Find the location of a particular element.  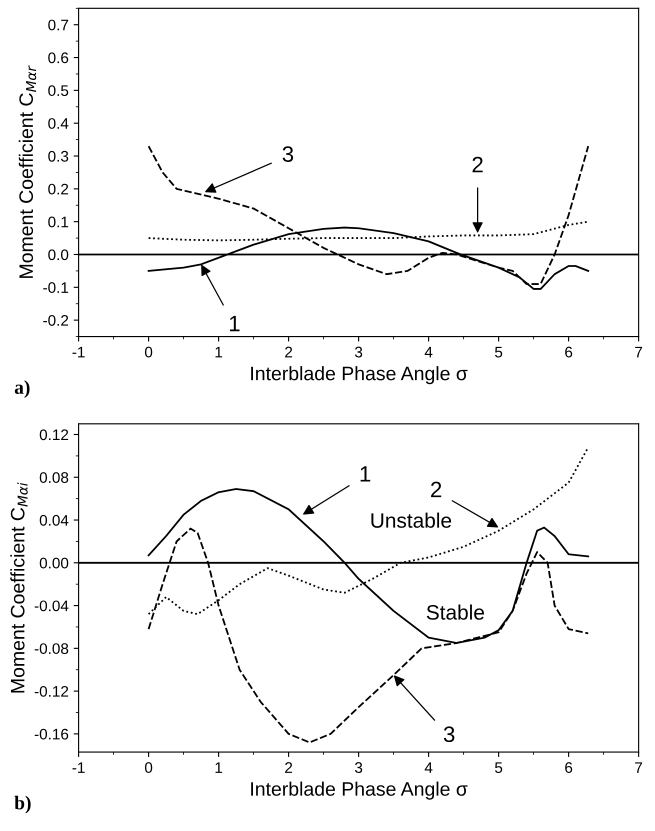

y-tick-label: 0.3 is located at coordinates (58, 156).